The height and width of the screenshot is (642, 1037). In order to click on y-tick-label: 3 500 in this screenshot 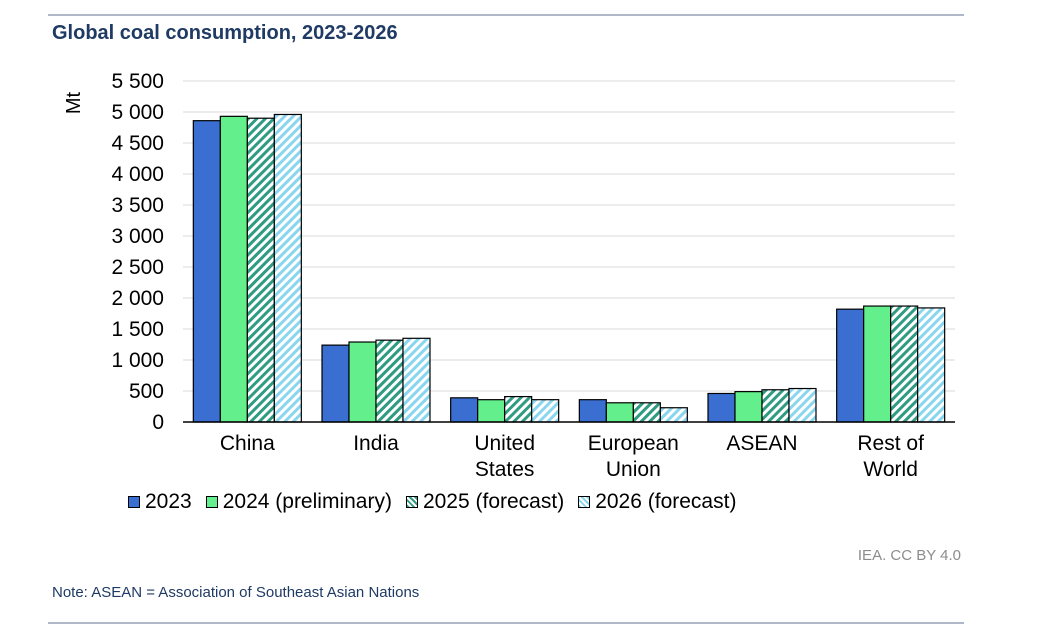, I will do `click(137, 205)`.